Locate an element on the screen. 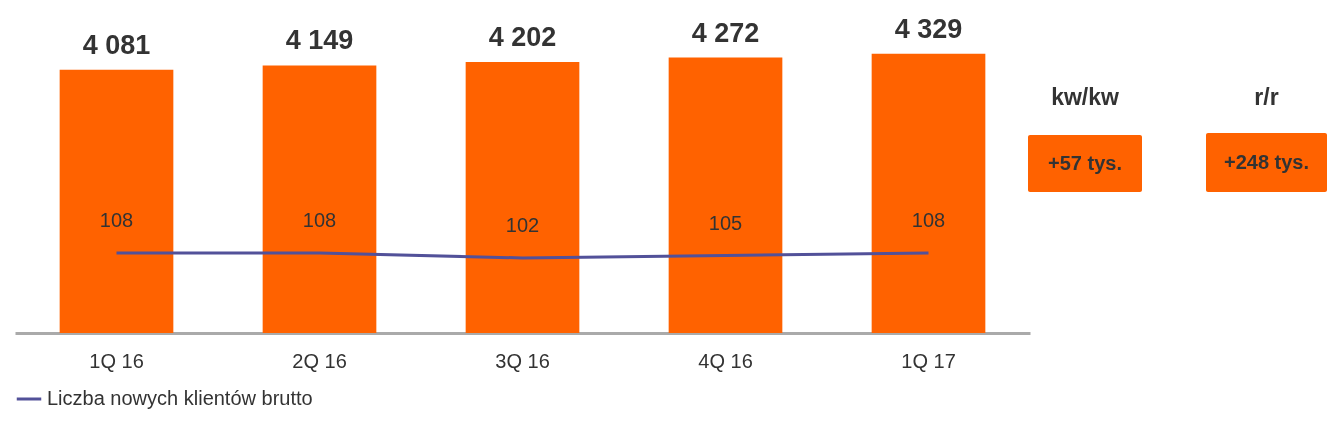  data-label: 105 is located at coordinates (725, 222).